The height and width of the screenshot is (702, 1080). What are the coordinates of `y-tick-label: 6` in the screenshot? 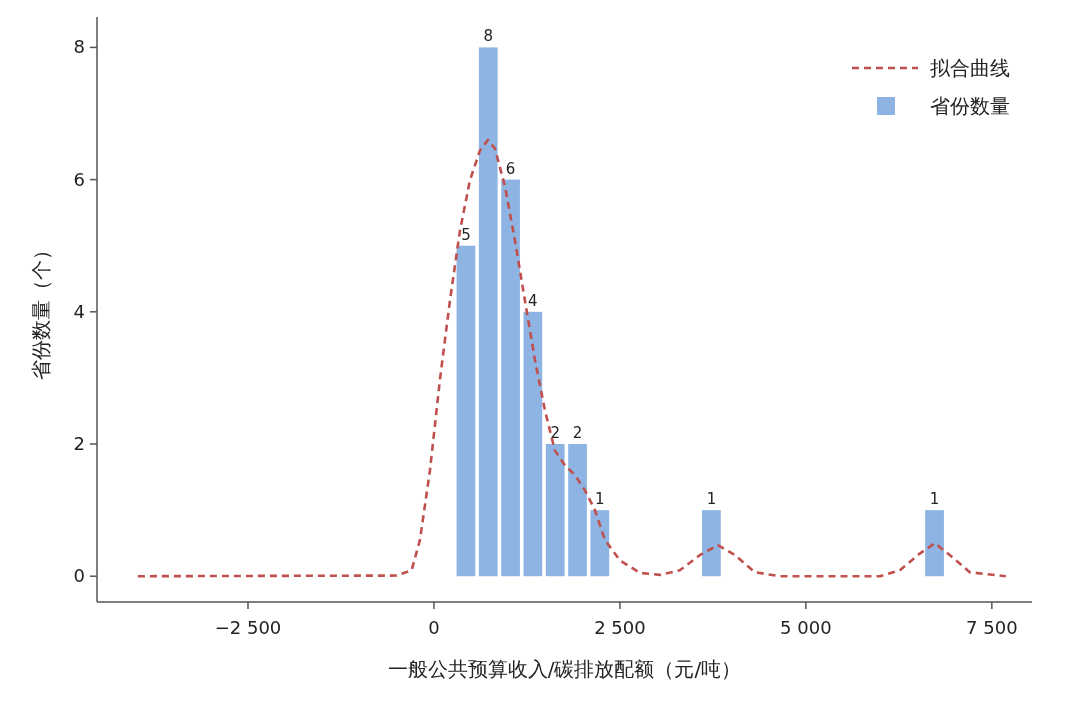 It's located at (79, 179).